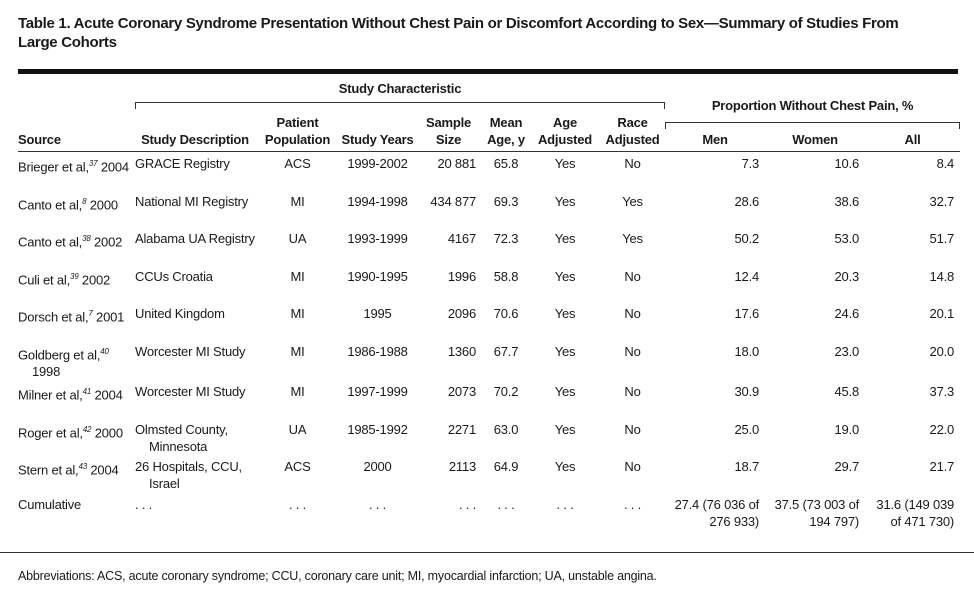  I want to click on table-cell: 30.9, so click(747, 392).